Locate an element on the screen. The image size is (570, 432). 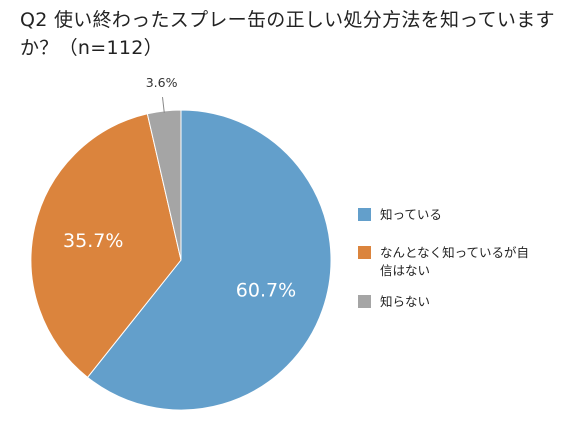
legend-swatch-knows is located at coordinates (364, 214).